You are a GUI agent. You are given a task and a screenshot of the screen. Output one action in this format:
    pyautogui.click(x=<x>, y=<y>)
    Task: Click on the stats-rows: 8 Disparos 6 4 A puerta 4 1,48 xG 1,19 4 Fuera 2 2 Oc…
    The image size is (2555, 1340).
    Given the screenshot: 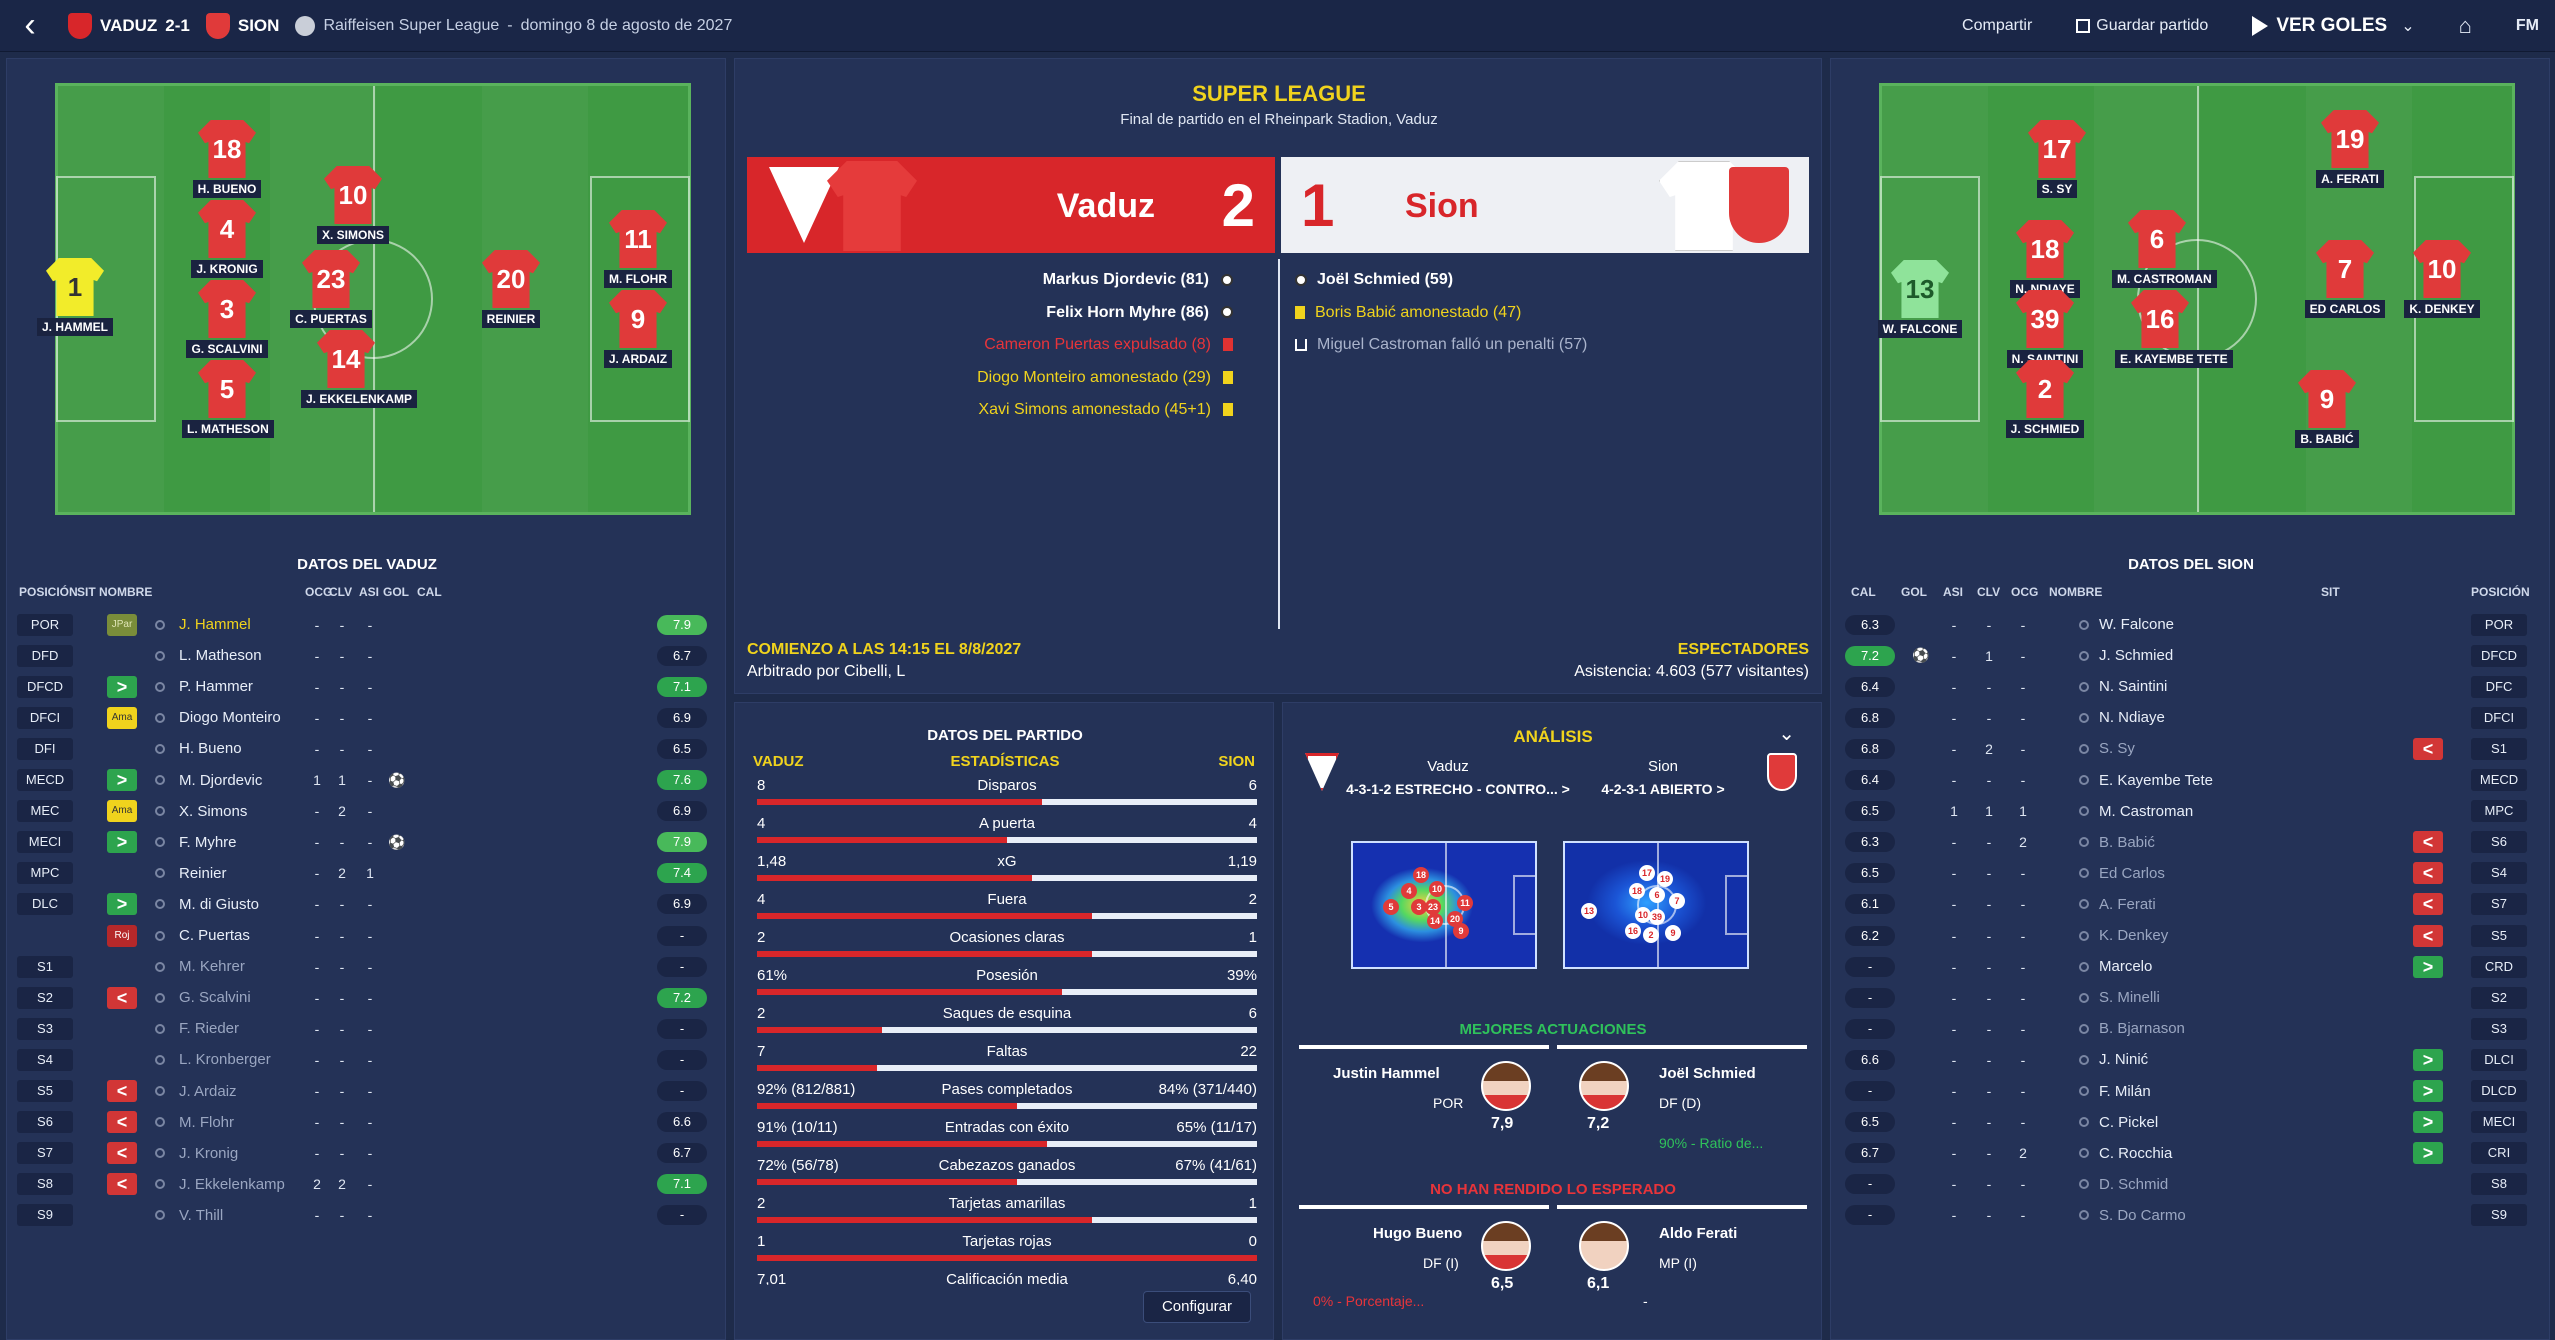 What is the action you would take?
    pyautogui.click(x=1007, y=1031)
    